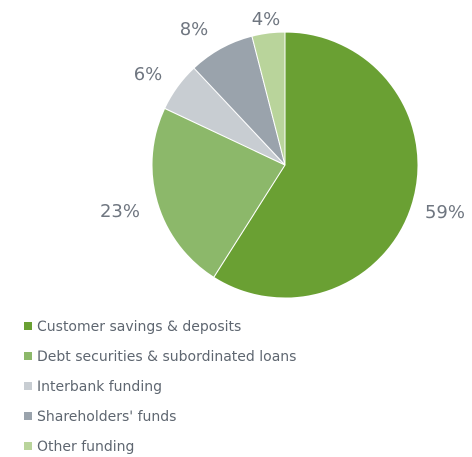 Image resolution: width=472 pixels, height=457 pixels. Describe the element at coordinates (139, 327) in the screenshot. I see `legend-label-1: Customer savings & deposits` at that location.